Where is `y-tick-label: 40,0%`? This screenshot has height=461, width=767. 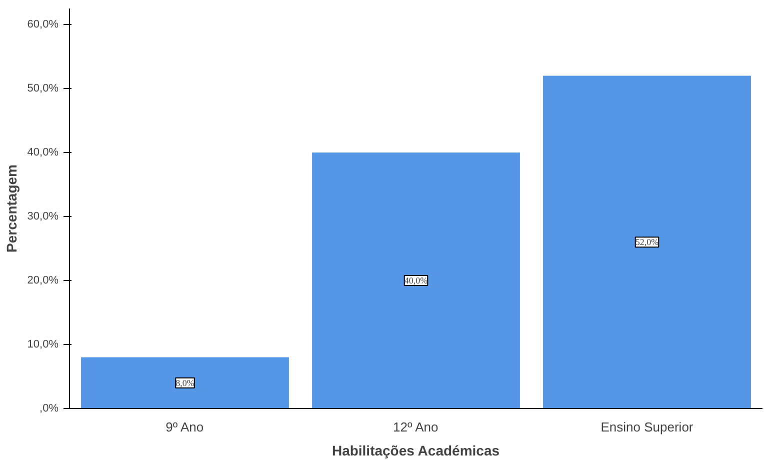 y-tick-label: 40,0% is located at coordinates (43, 152).